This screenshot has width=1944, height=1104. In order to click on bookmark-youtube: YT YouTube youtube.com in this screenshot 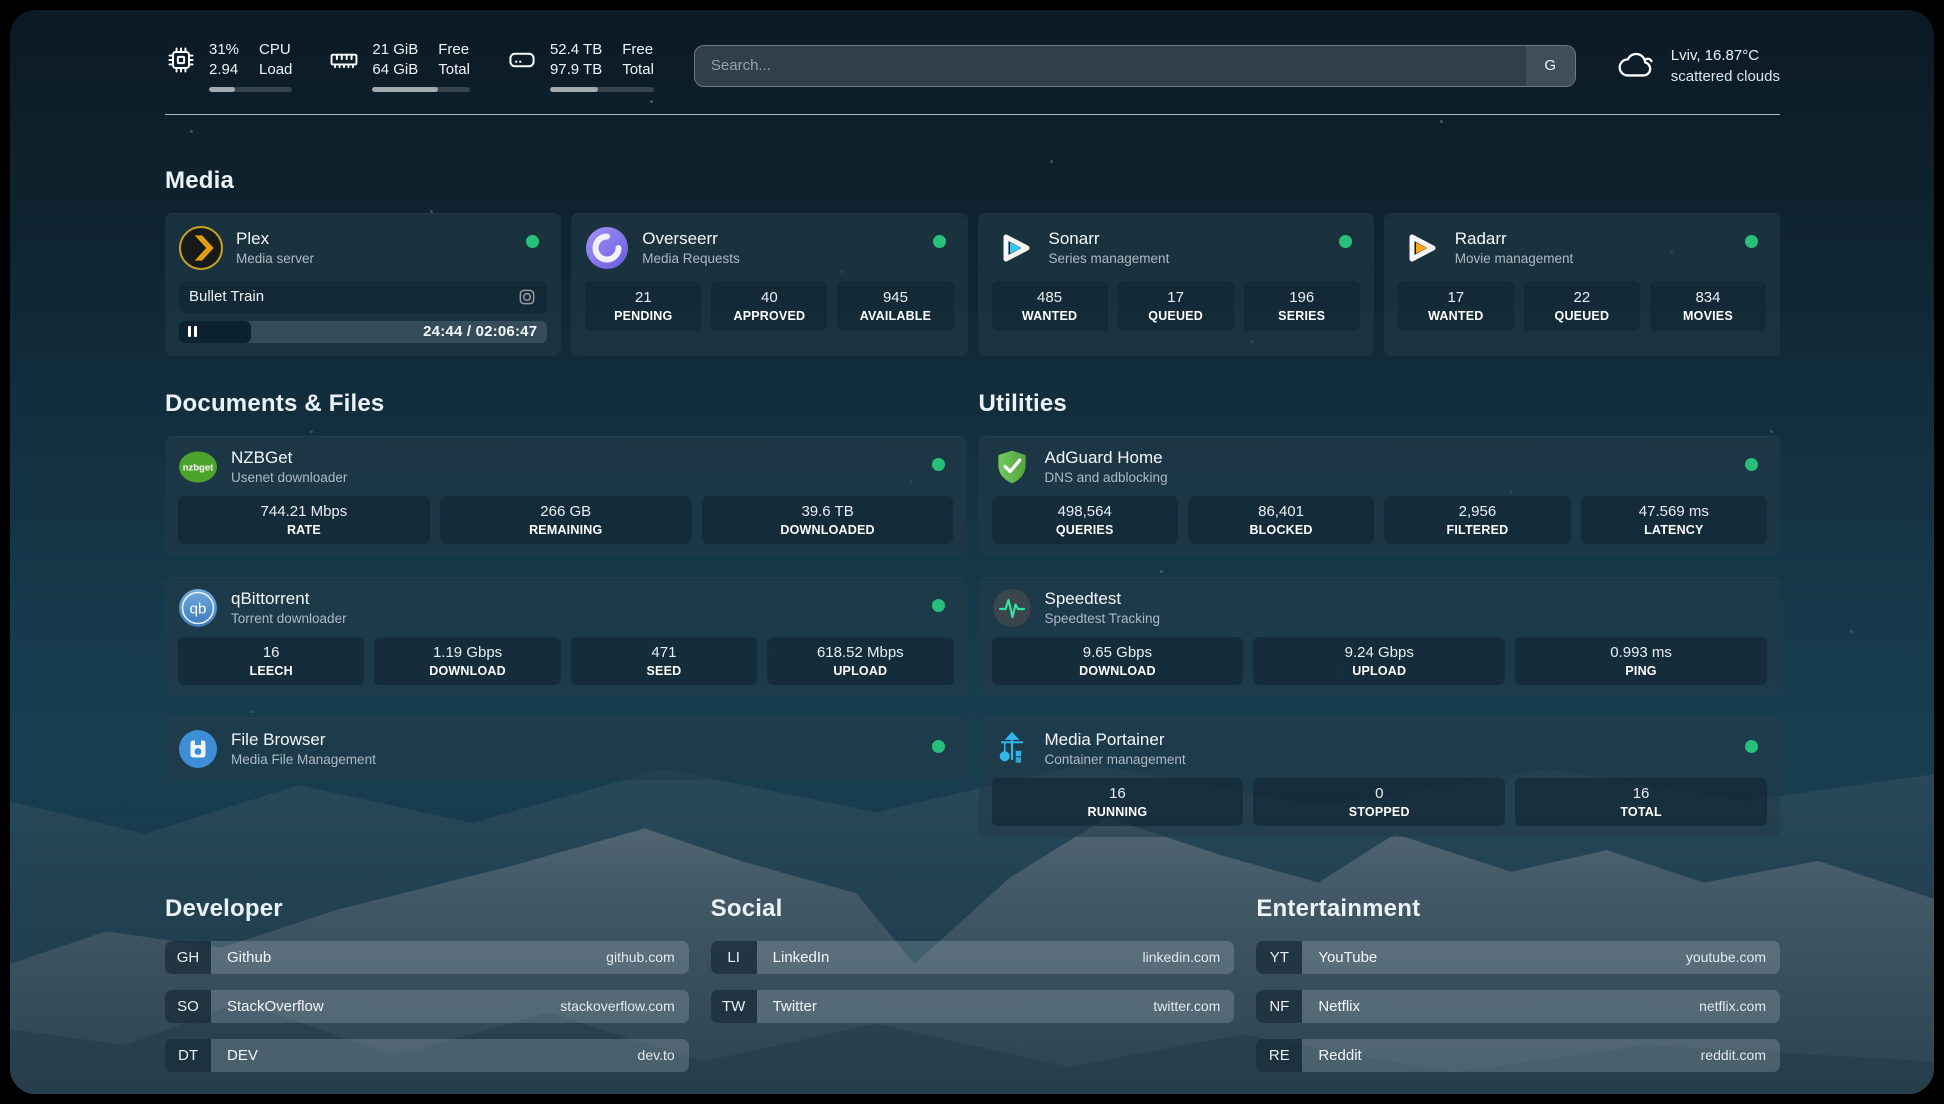, I will do `click(1518, 957)`.